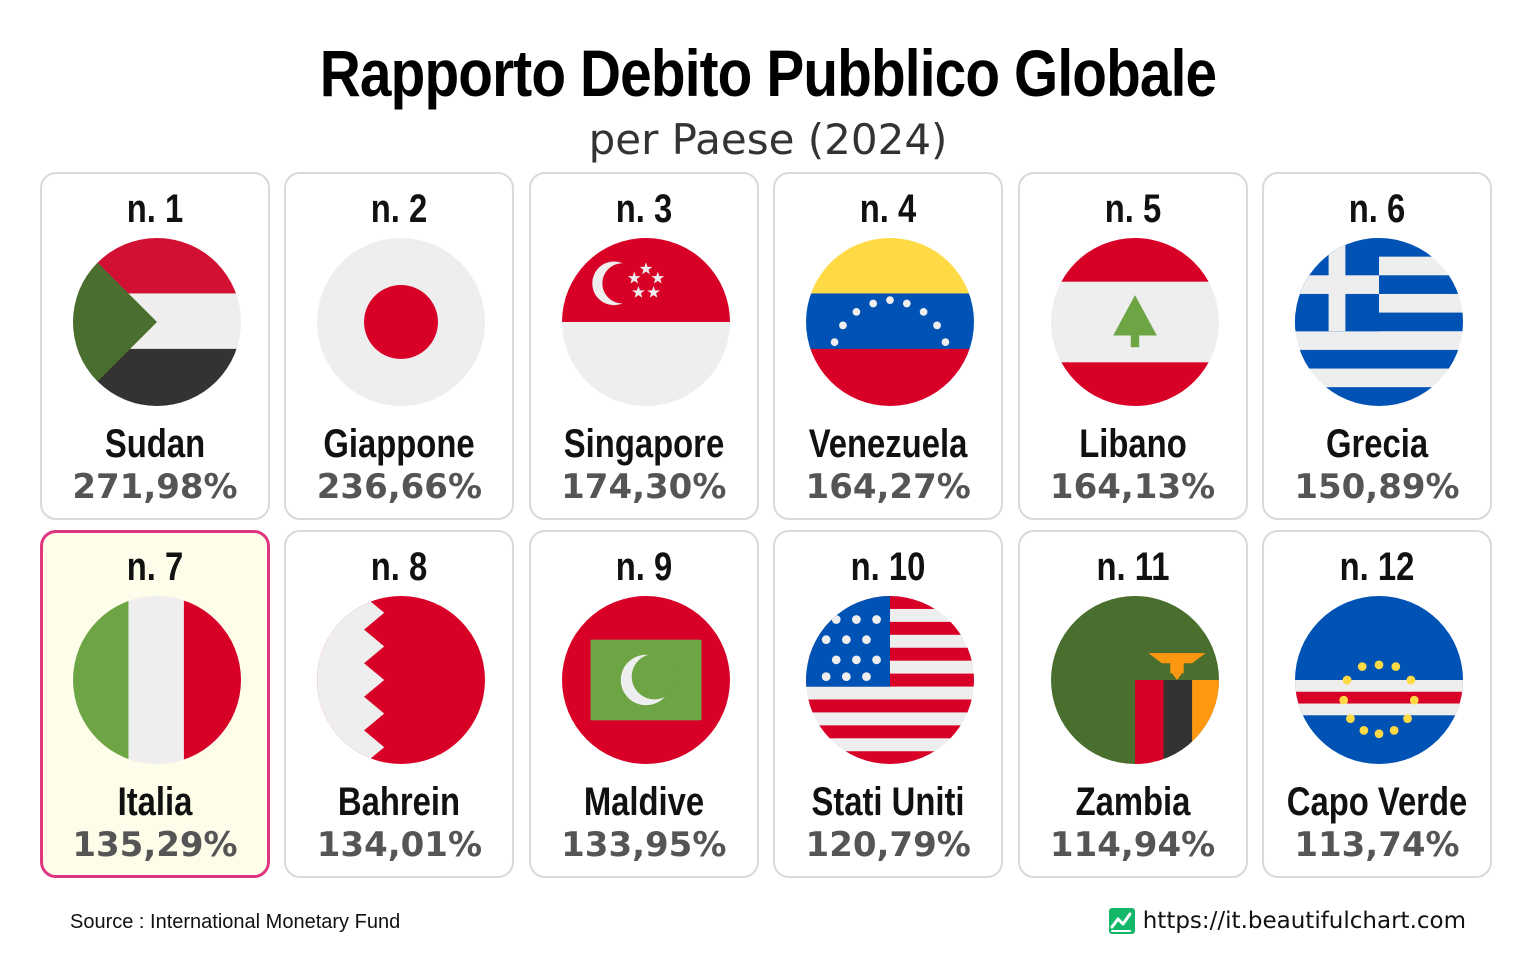 The width and height of the screenshot is (1536, 960). I want to click on rank-label: n. 8, so click(399, 567).